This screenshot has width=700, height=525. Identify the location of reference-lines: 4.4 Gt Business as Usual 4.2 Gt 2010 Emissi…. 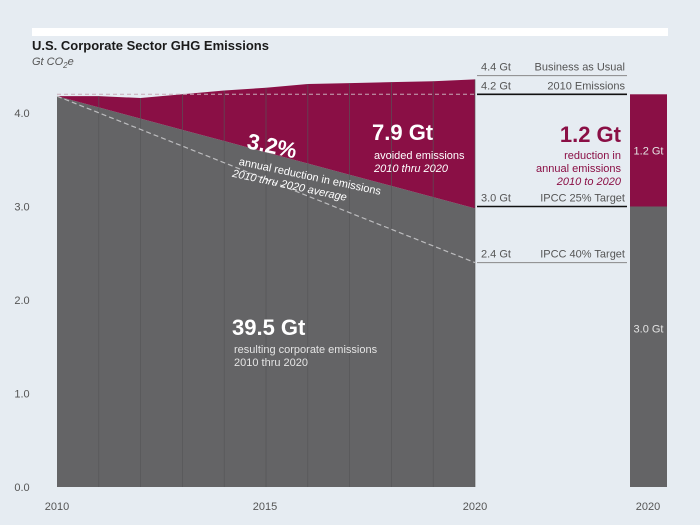
(552, 163).